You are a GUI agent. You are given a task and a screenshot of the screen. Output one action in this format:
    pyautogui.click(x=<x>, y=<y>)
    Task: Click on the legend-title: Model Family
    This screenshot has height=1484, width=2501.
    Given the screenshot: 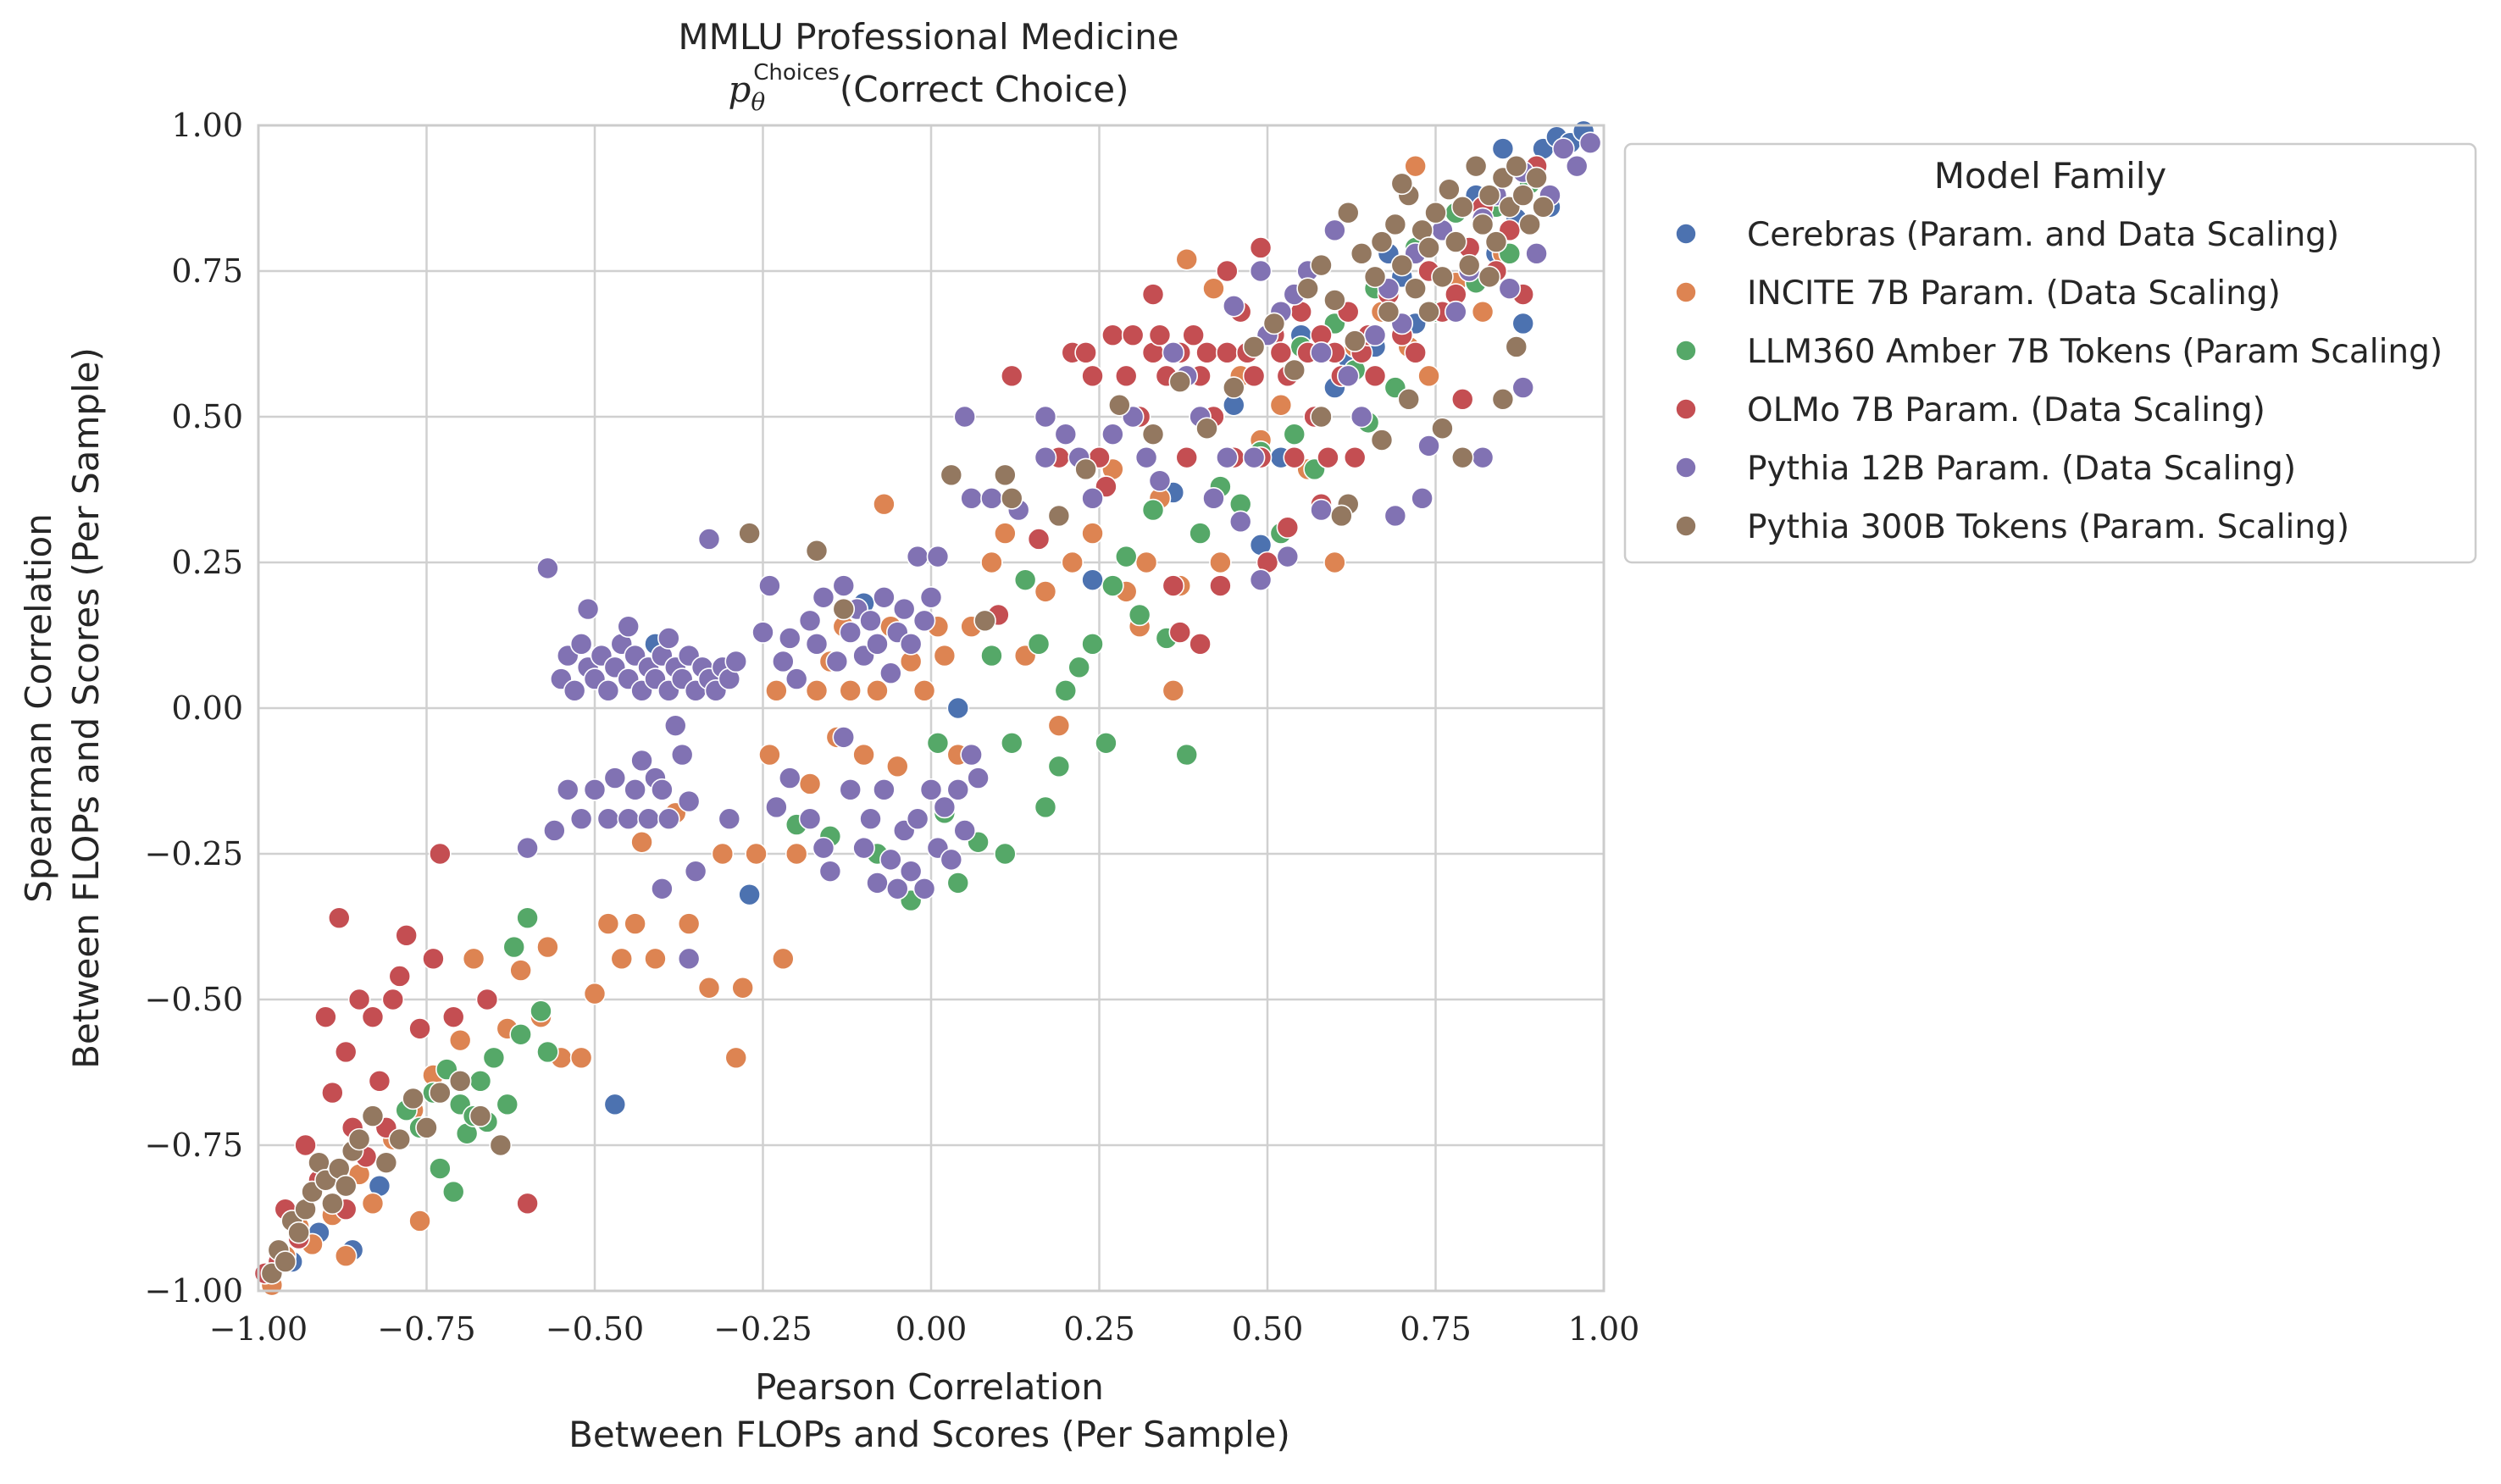 What is the action you would take?
    pyautogui.click(x=2050, y=176)
    